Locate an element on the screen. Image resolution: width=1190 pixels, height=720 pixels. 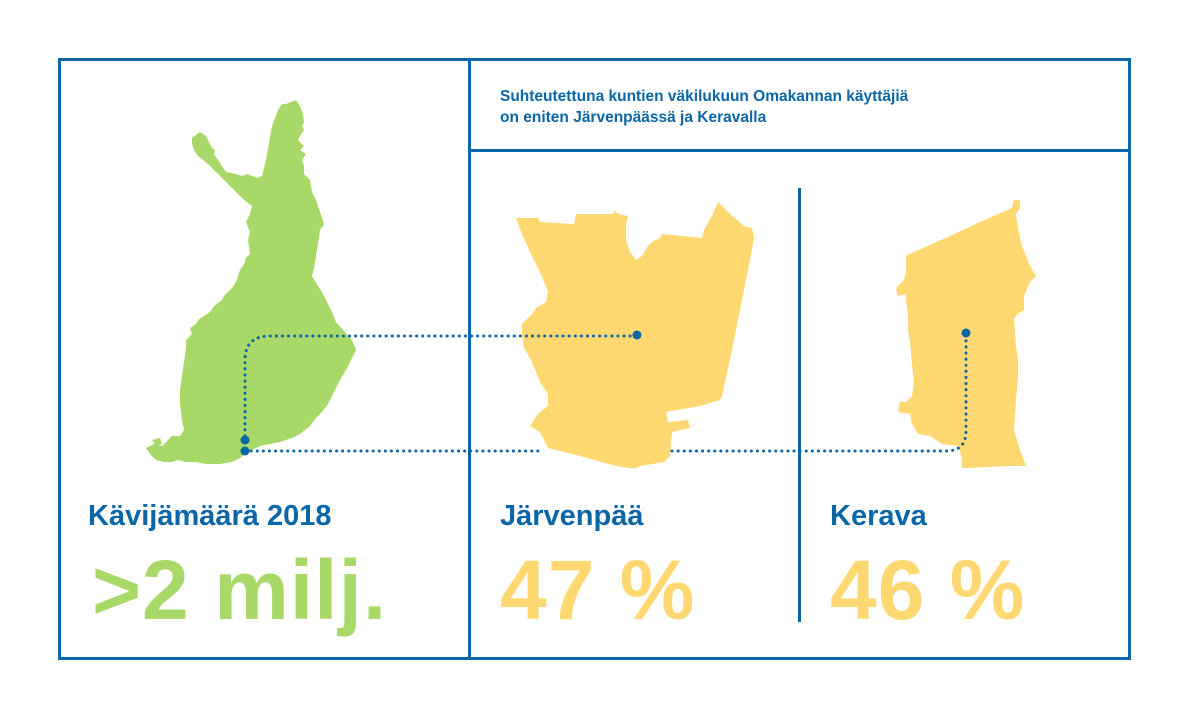
jarvenpaa-center-point is located at coordinates (637, 335).